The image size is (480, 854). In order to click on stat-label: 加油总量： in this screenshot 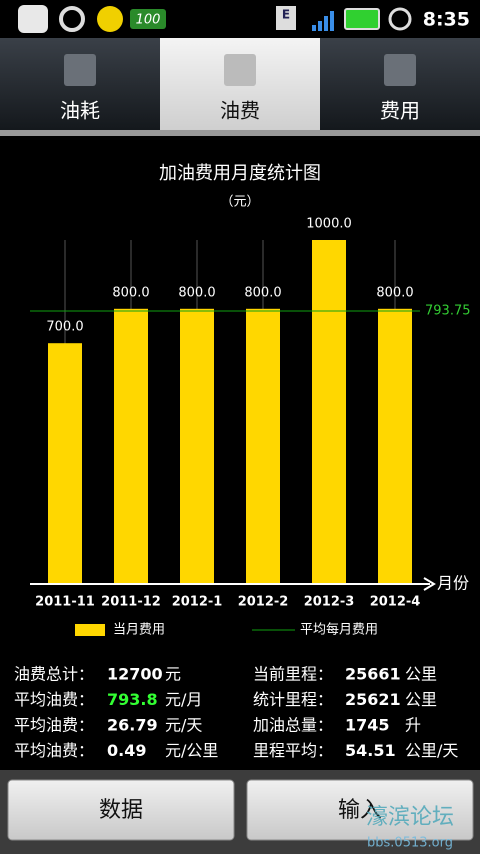, I will do `click(293, 725)`.